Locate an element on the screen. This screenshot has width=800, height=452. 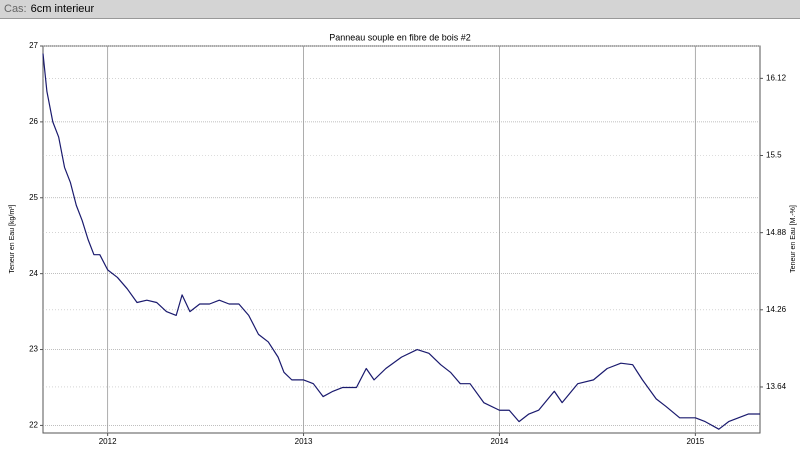
case-value: 6cm interieur is located at coordinates (62, 9).